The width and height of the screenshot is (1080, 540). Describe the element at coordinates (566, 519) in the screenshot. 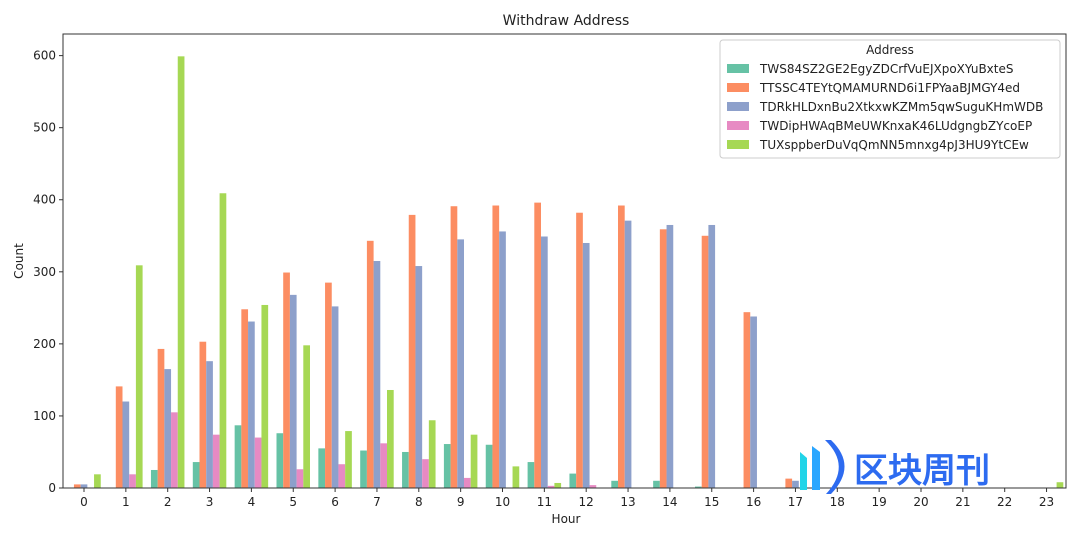

I see `x-axis-title: Hour` at that location.